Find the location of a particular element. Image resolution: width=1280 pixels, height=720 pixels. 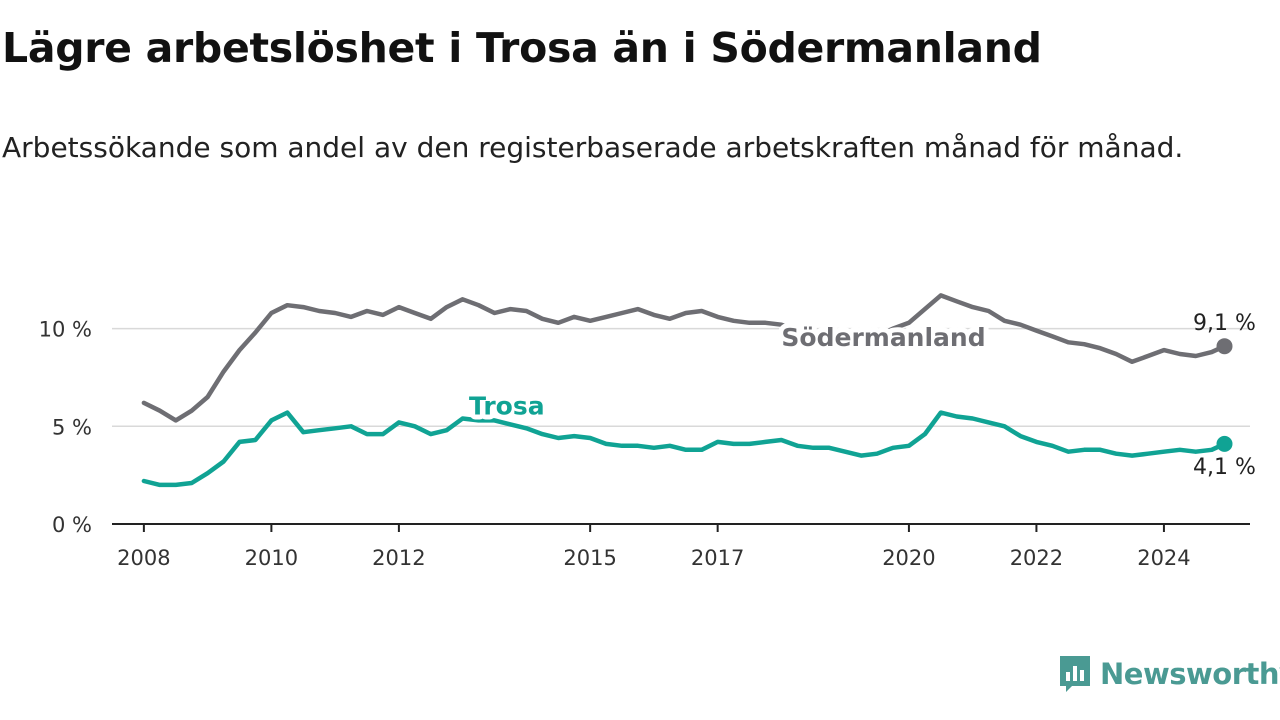

brand-name: Newsworthy is located at coordinates (1190, 674).